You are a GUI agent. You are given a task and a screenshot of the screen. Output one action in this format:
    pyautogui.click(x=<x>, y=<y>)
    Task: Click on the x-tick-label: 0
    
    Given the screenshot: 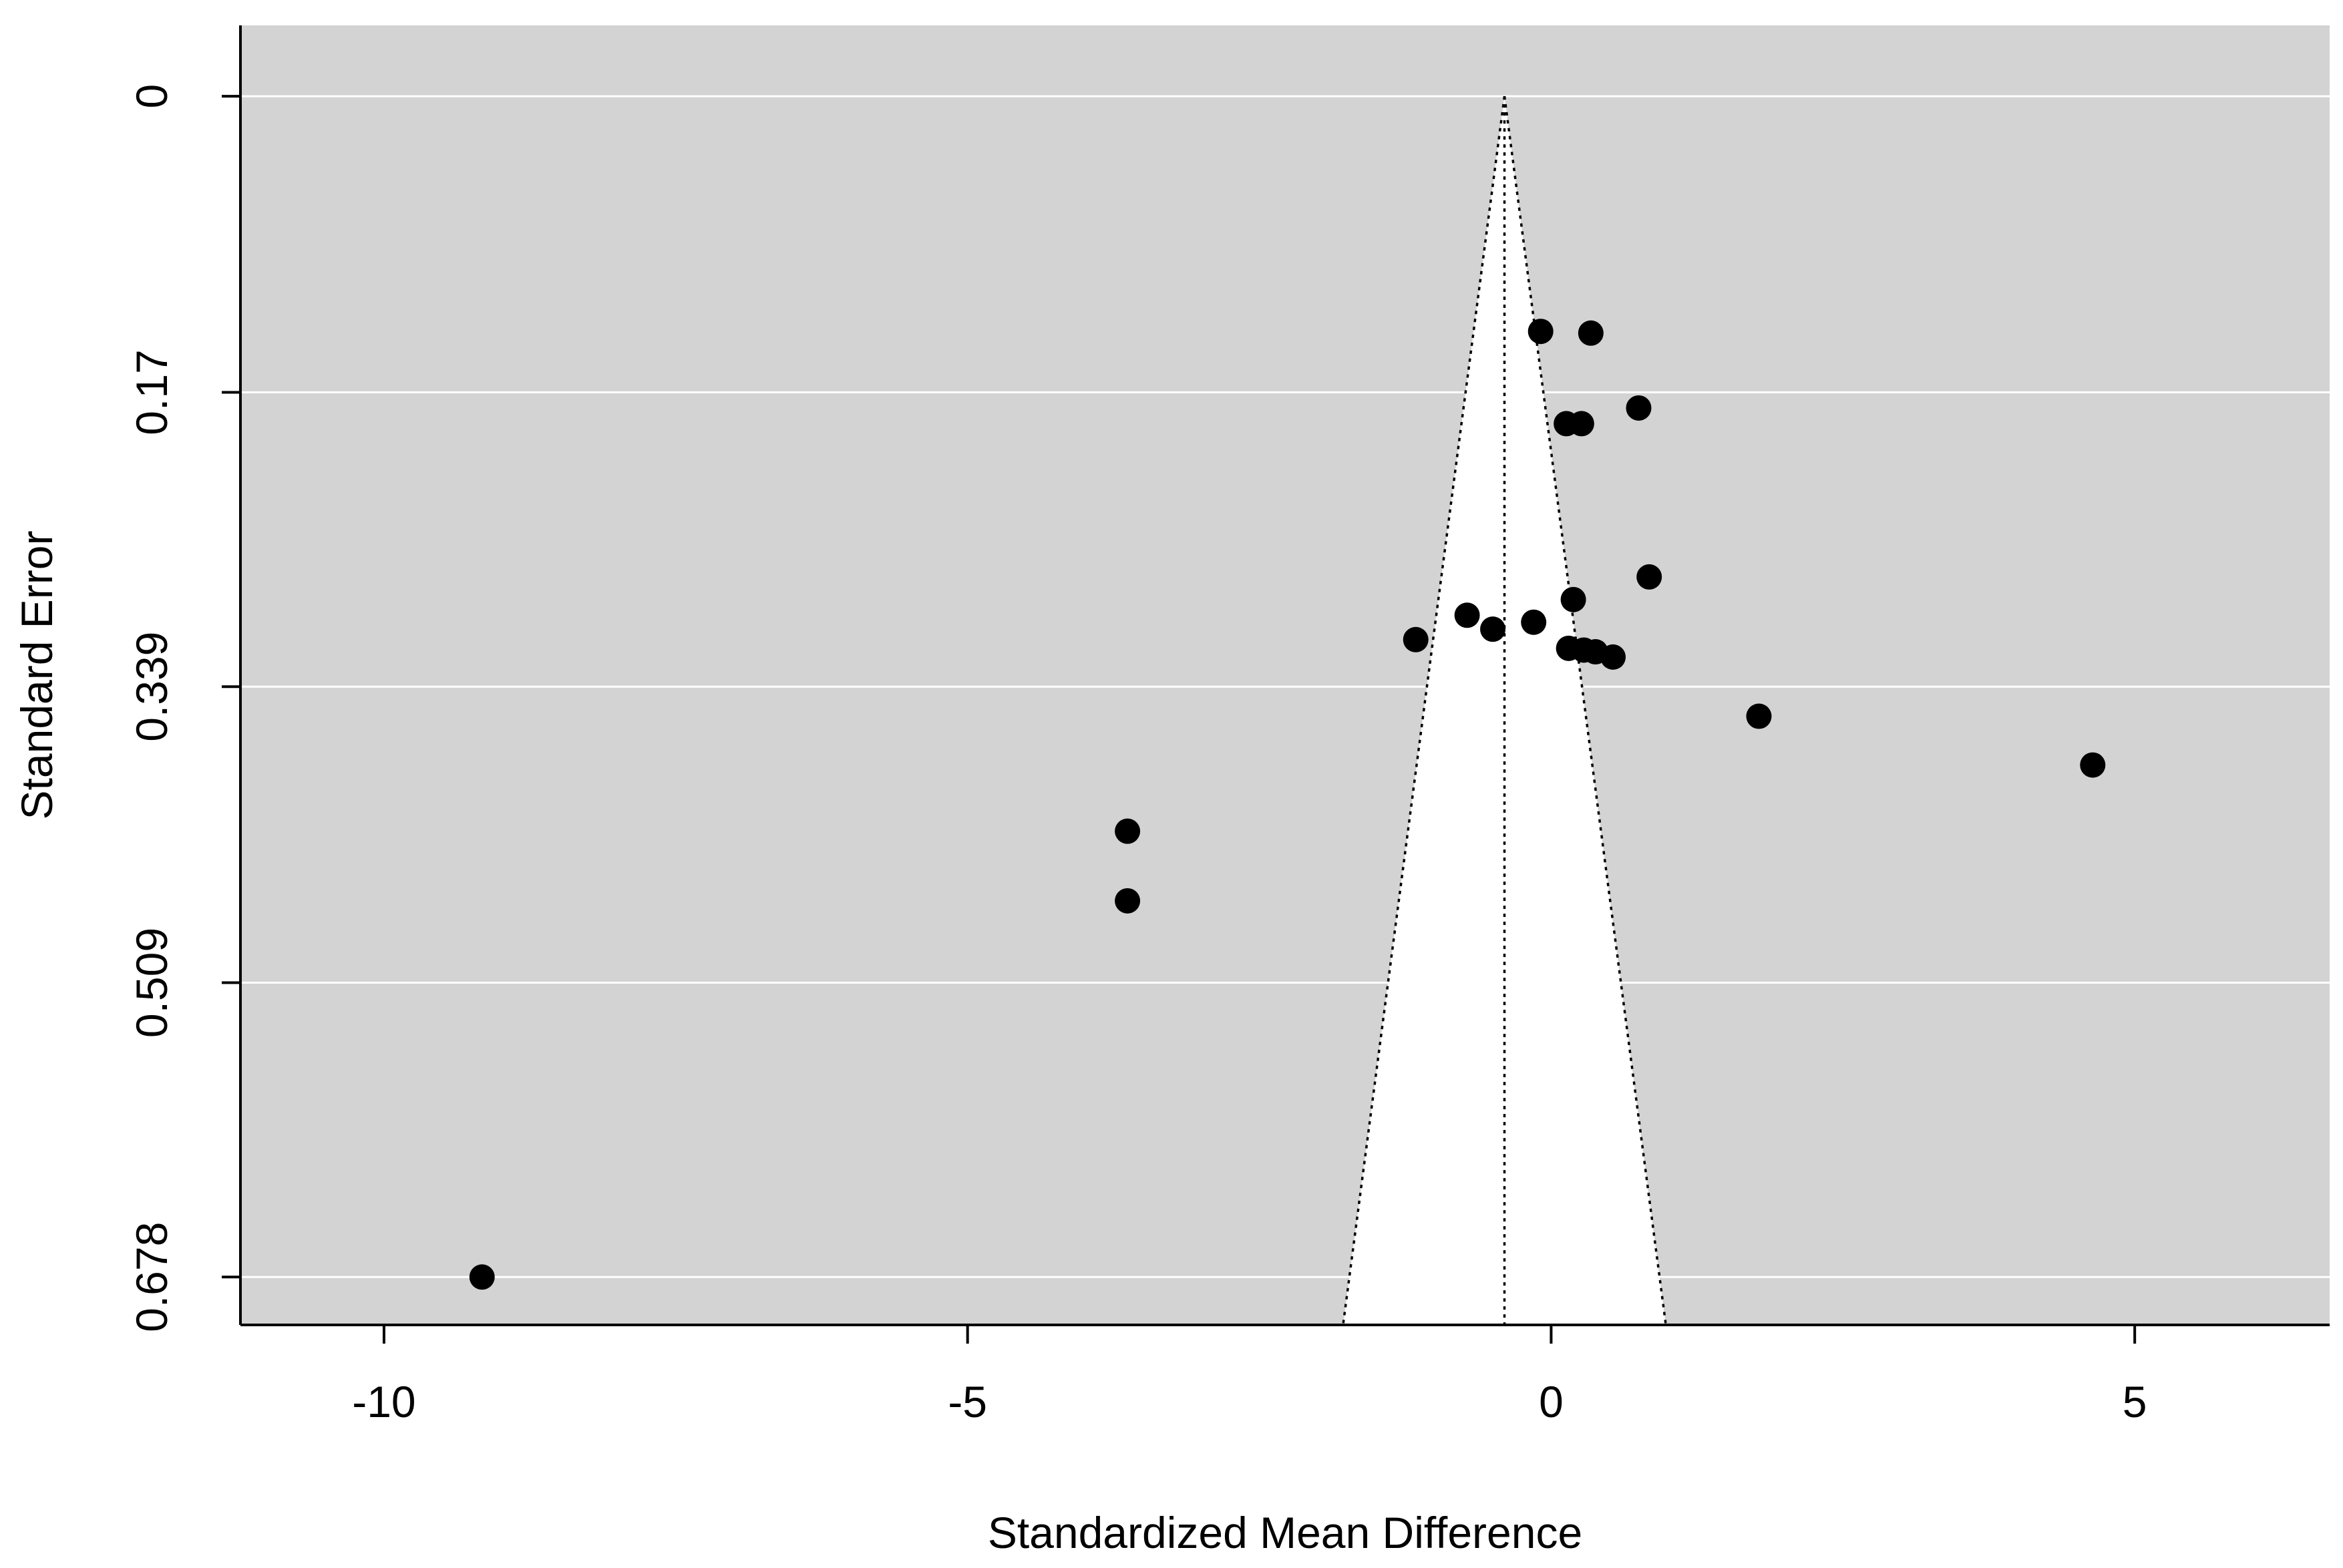 What is the action you would take?
    pyautogui.click(x=1552, y=1401)
    